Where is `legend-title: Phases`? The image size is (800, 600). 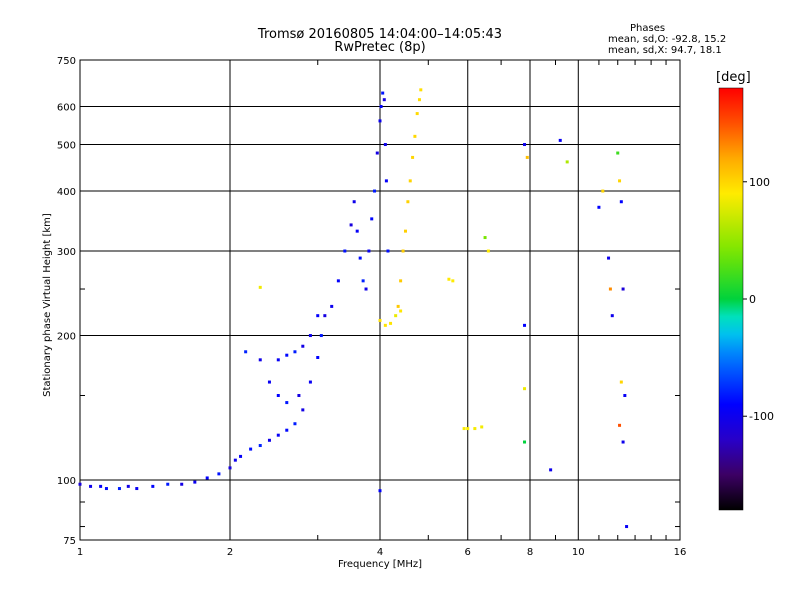 legend-title: Phases is located at coordinates (648, 28).